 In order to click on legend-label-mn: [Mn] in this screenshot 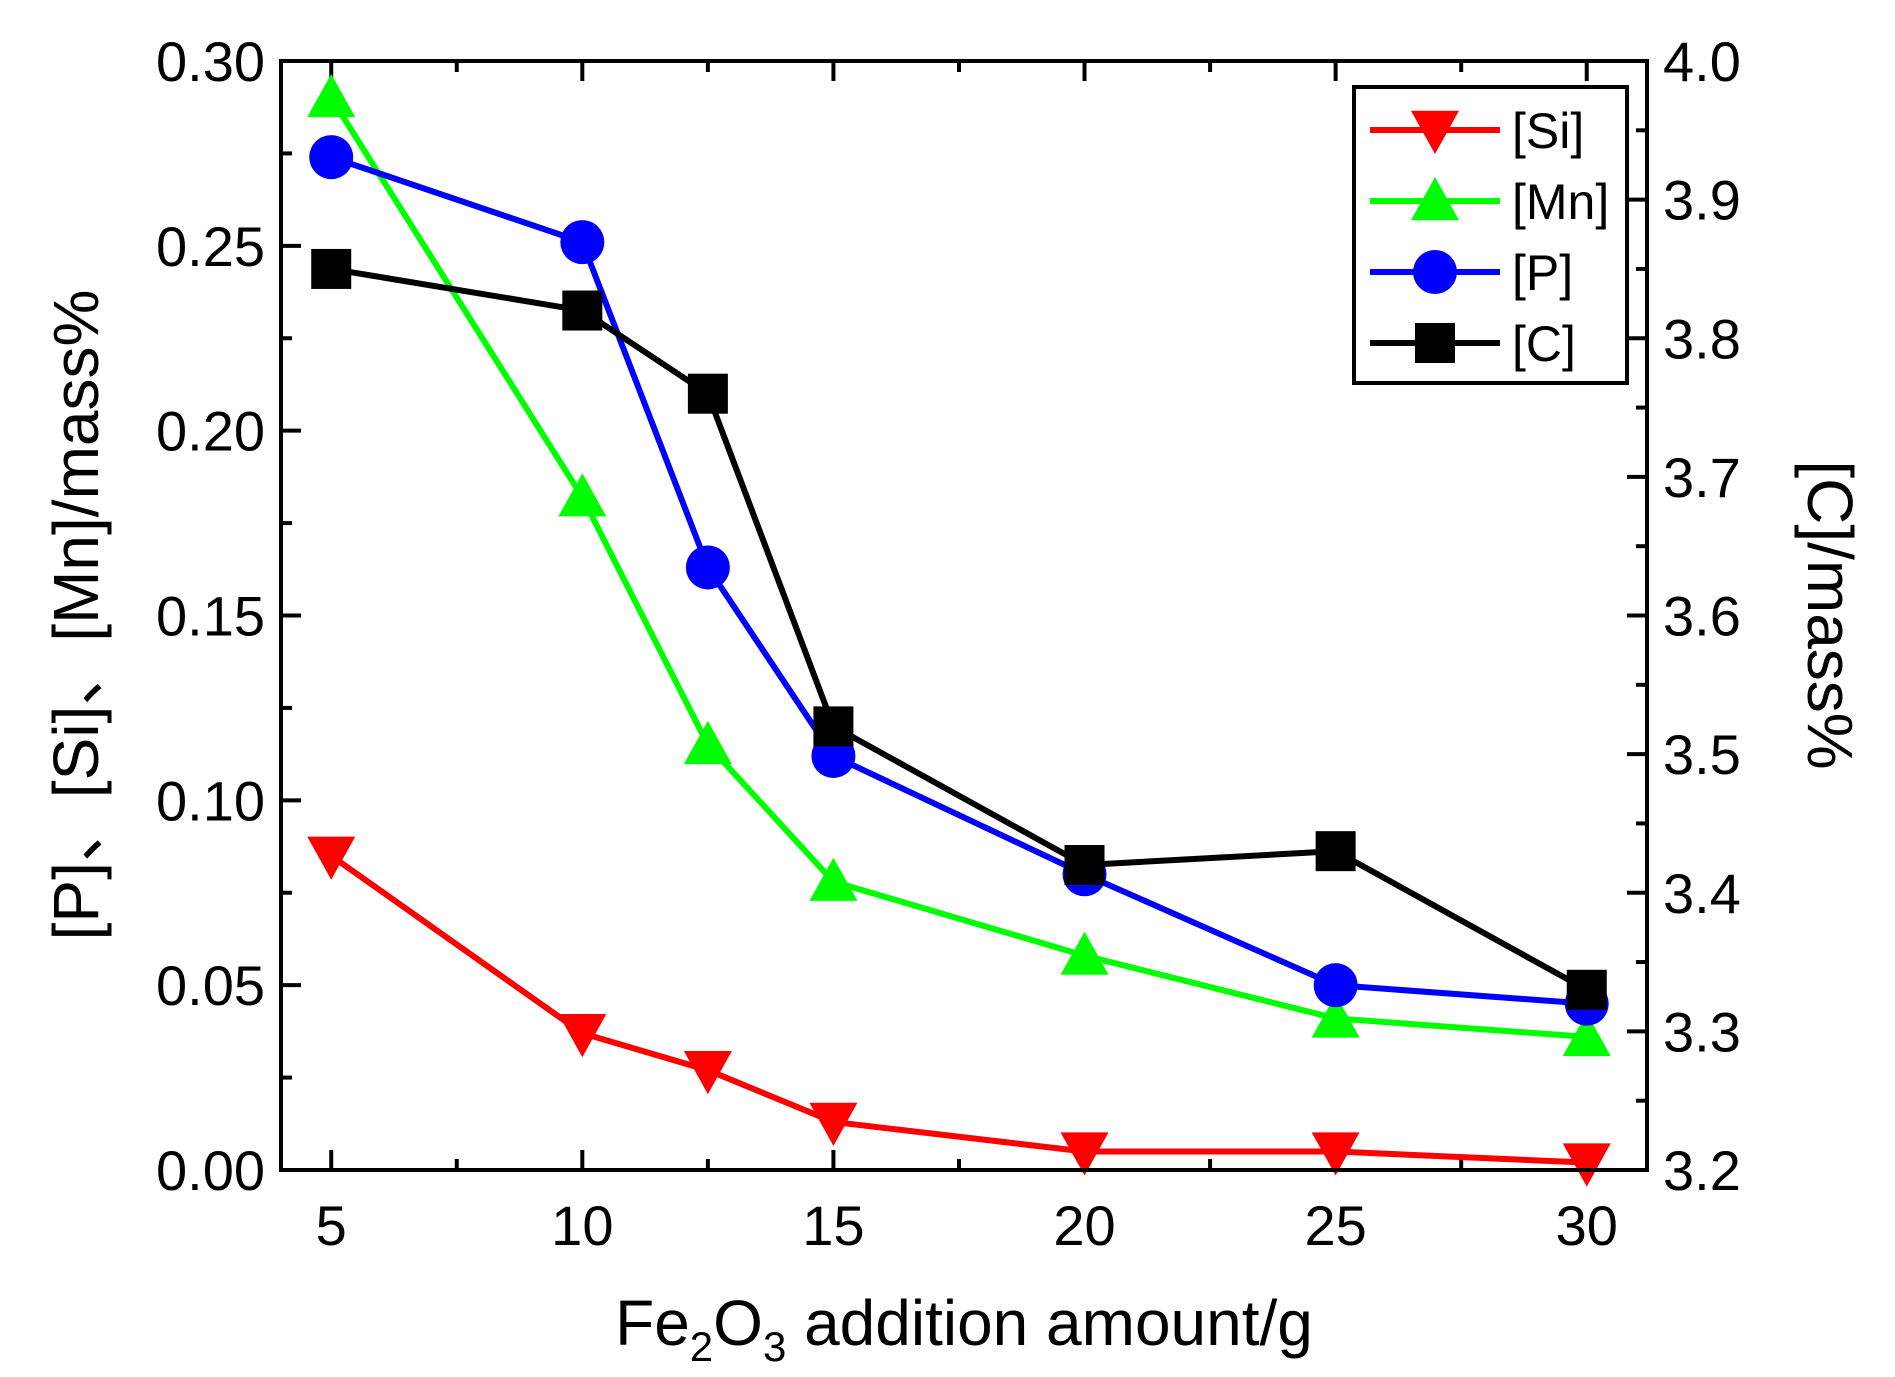, I will do `click(1560, 202)`.